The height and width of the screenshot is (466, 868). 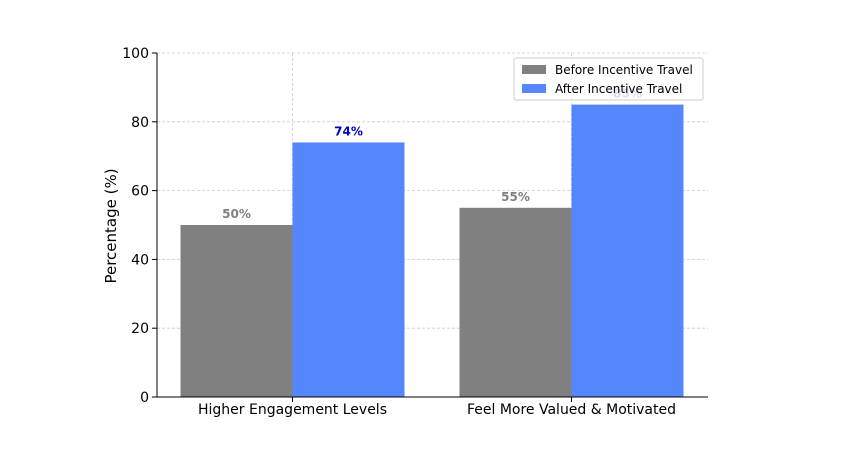 I want to click on y-tick-label: 0, so click(x=144, y=398).